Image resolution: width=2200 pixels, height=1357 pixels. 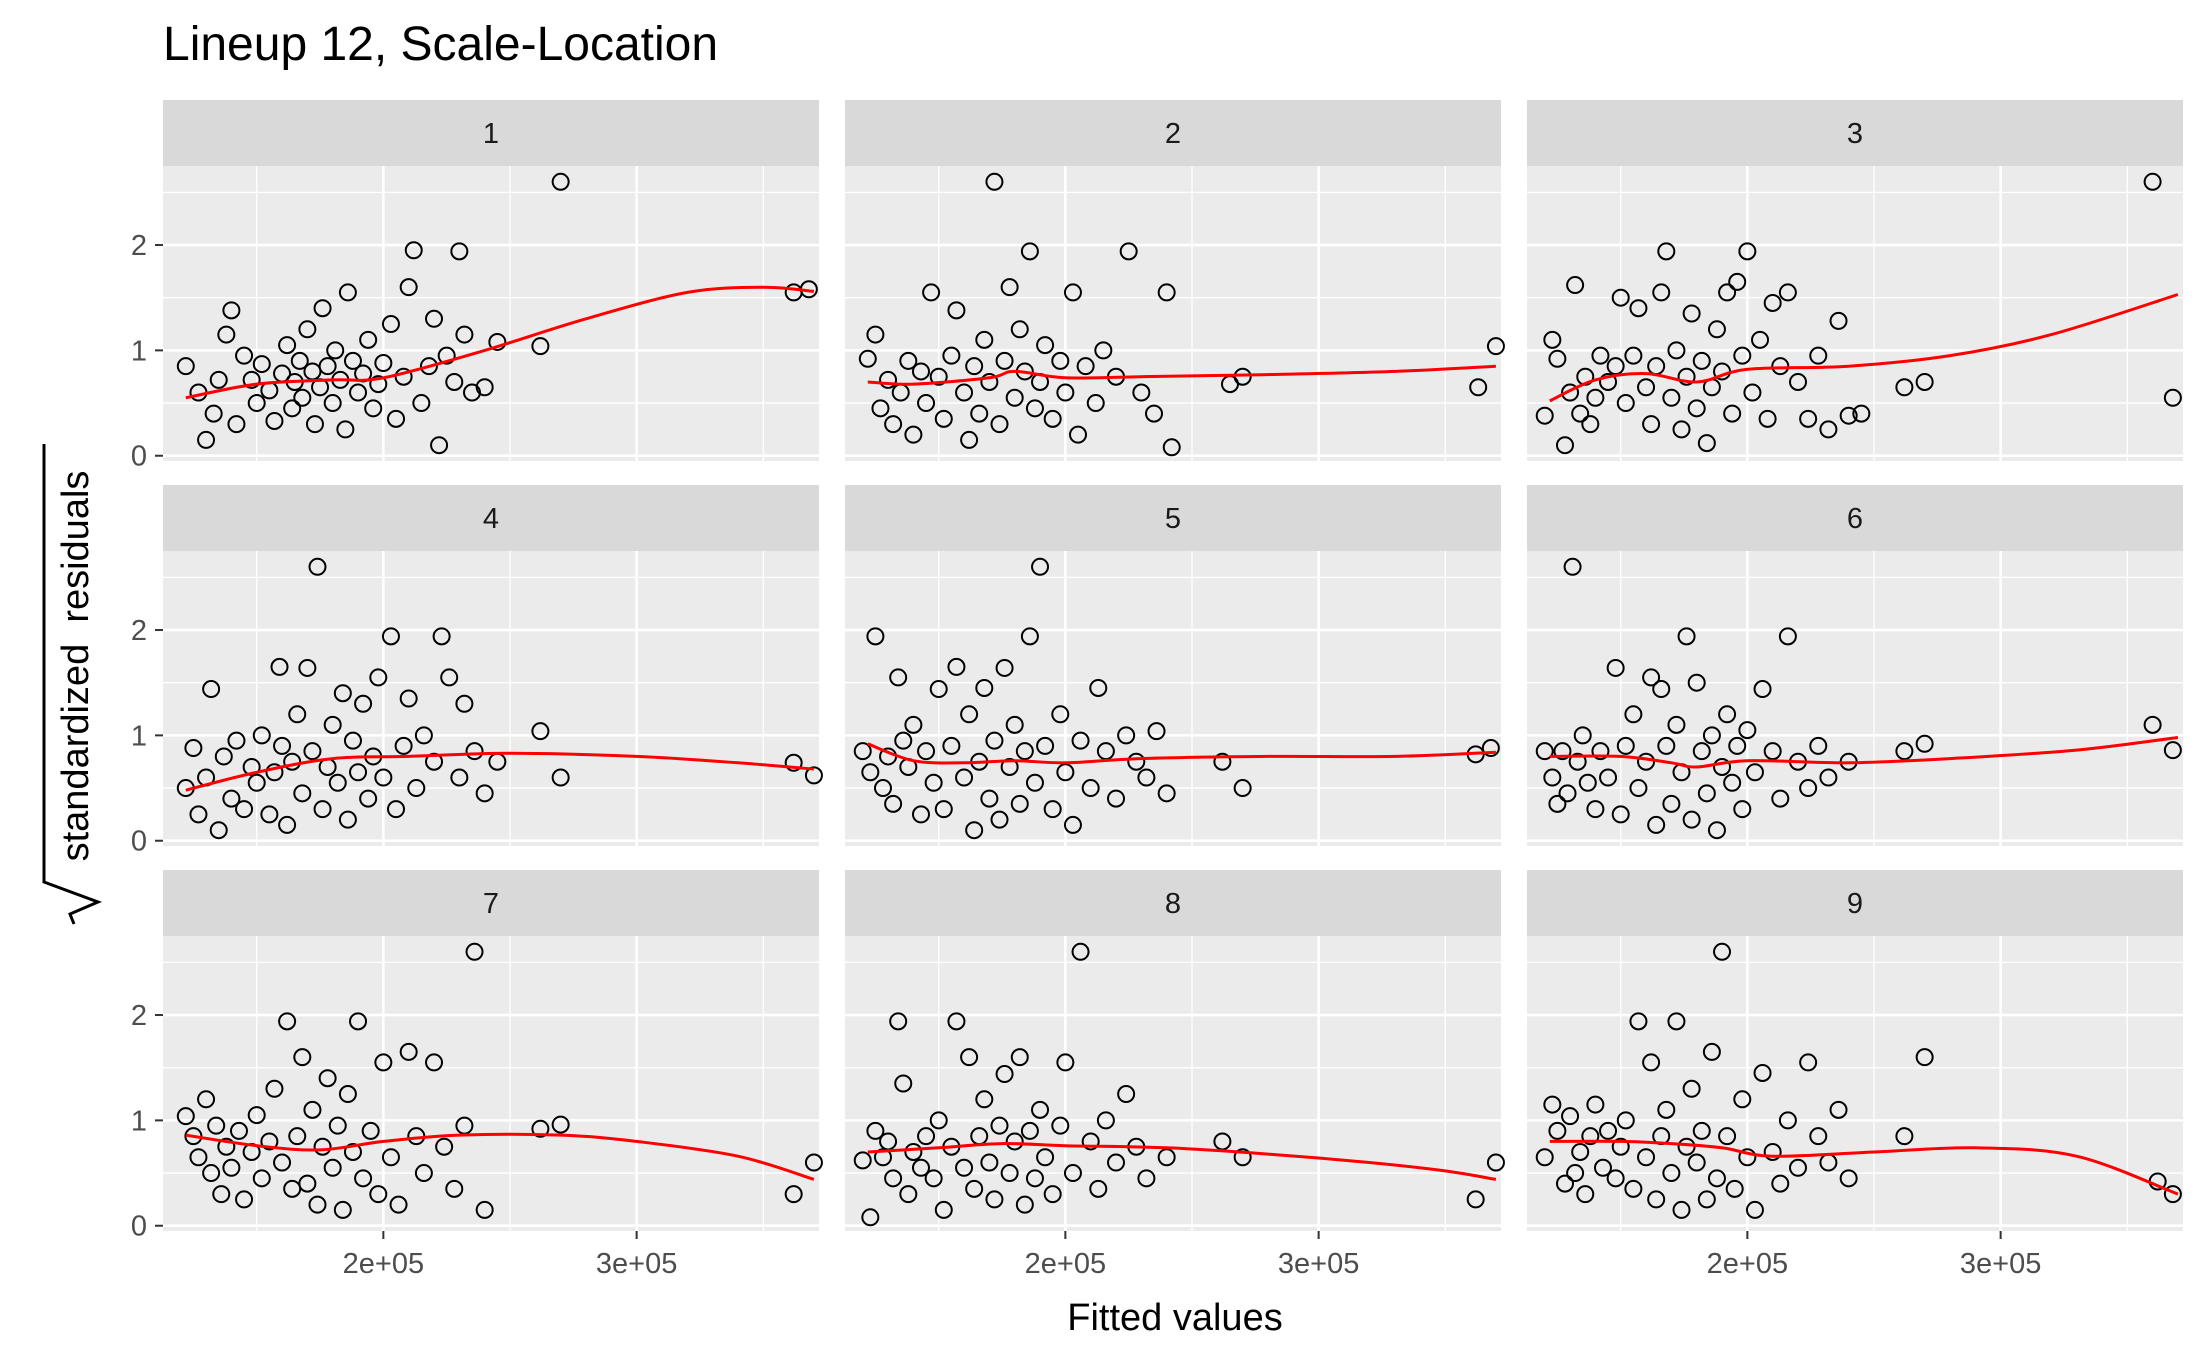 What do you see at coordinates (1173, 904) in the screenshot?
I see `facet-strip-label: 8` at bounding box center [1173, 904].